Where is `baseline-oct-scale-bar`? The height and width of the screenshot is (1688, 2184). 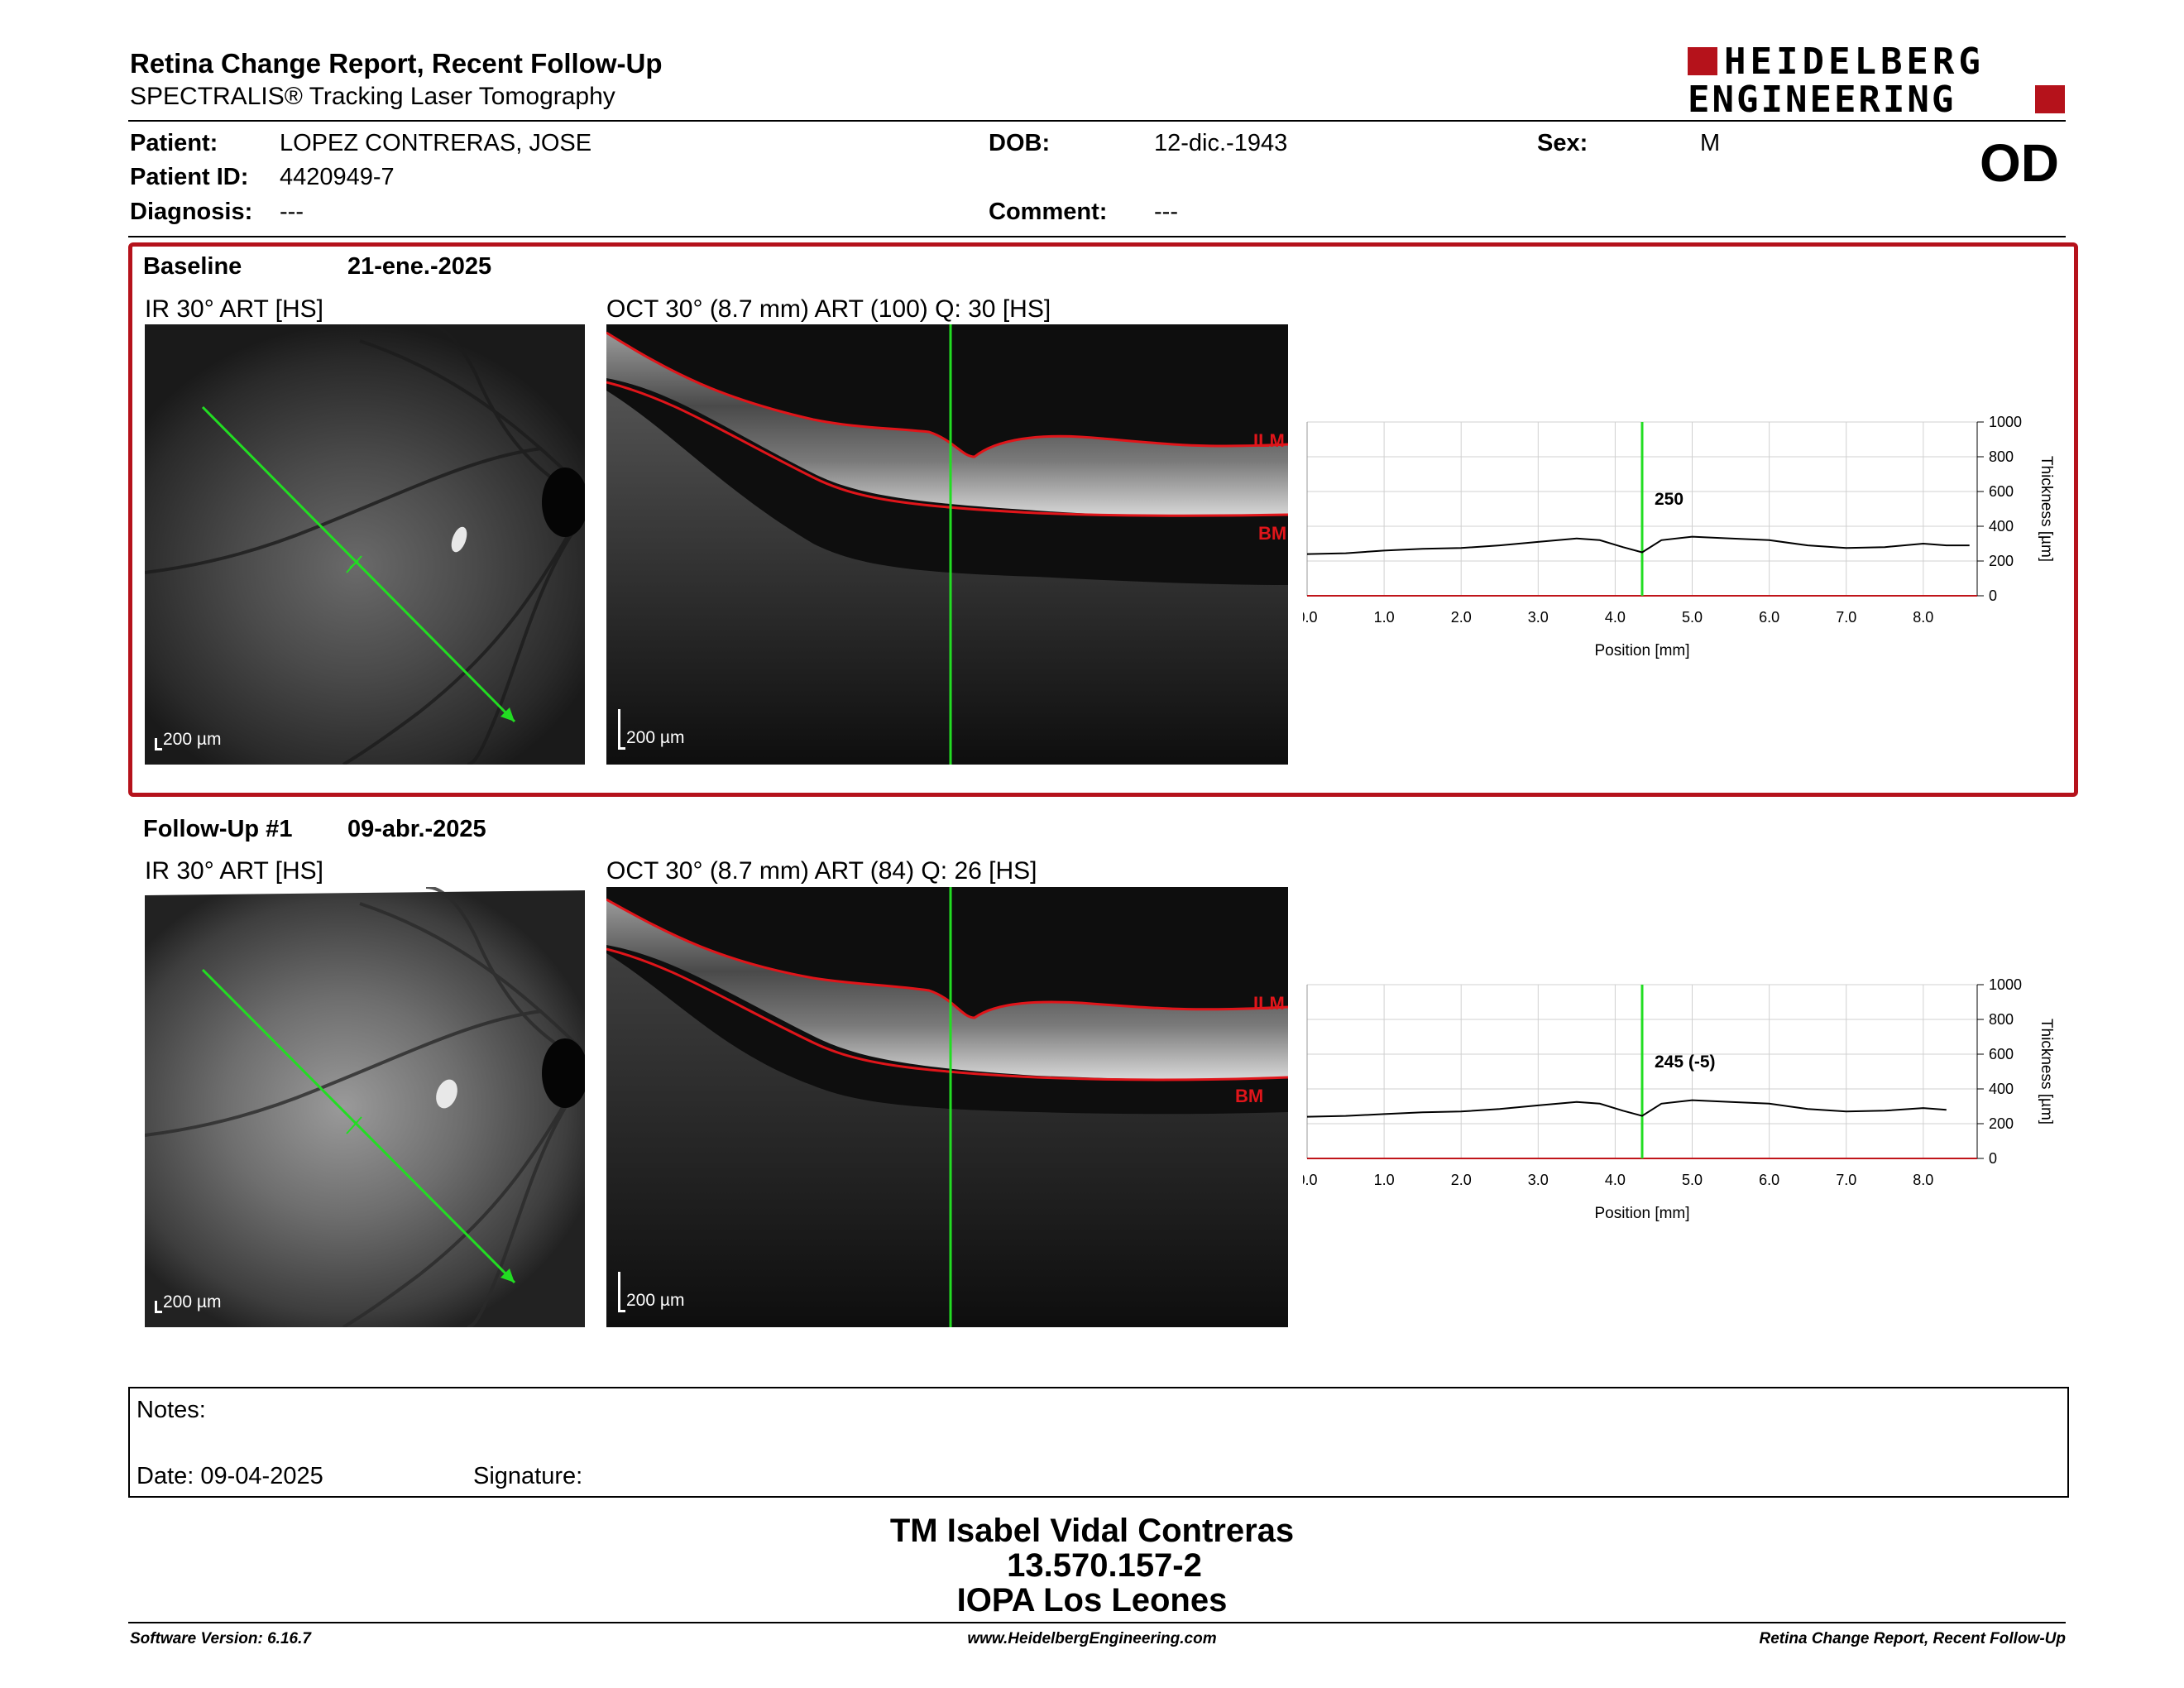 baseline-oct-scale-bar is located at coordinates (621, 729).